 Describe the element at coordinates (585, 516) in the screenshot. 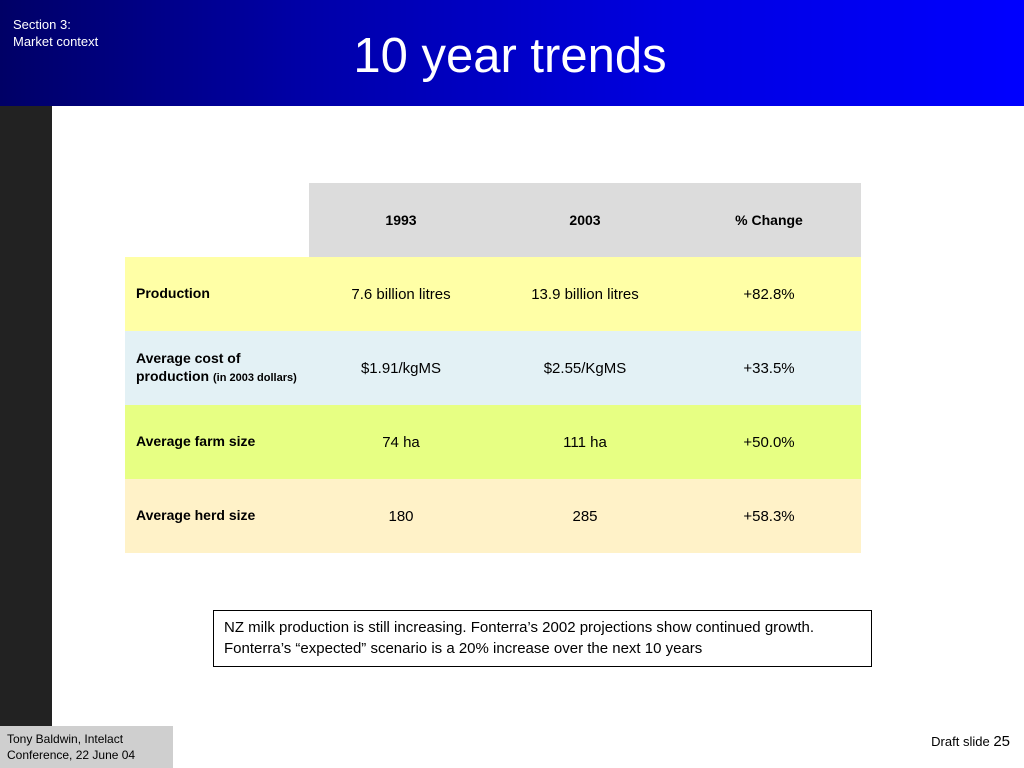

I see `cell-2003: 285` at that location.